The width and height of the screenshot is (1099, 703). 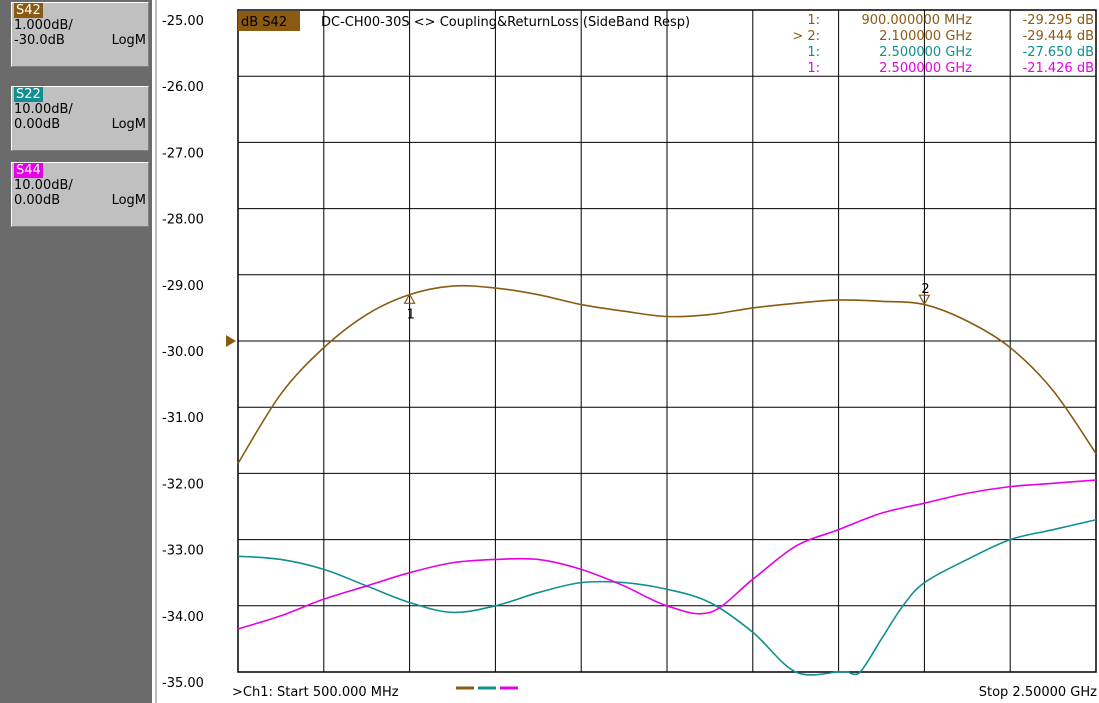 I want to click on marker-points: 12, so click(x=667, y=302).